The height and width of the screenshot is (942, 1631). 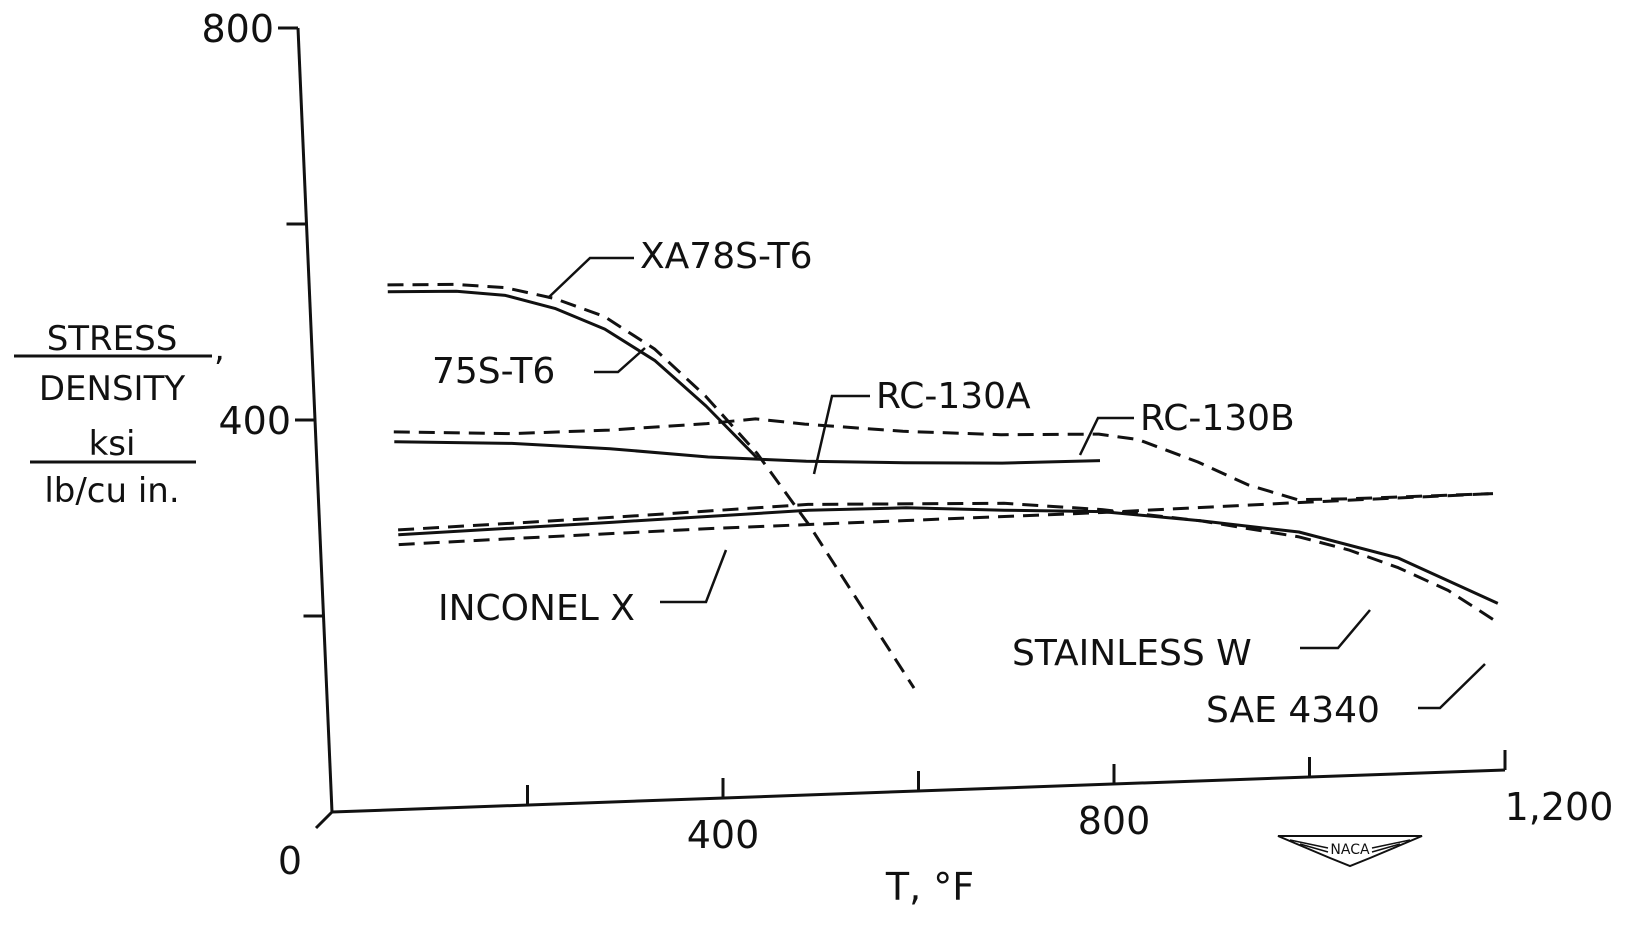 I want to click on y-tick-label: 800, so click(x=237, y=29).